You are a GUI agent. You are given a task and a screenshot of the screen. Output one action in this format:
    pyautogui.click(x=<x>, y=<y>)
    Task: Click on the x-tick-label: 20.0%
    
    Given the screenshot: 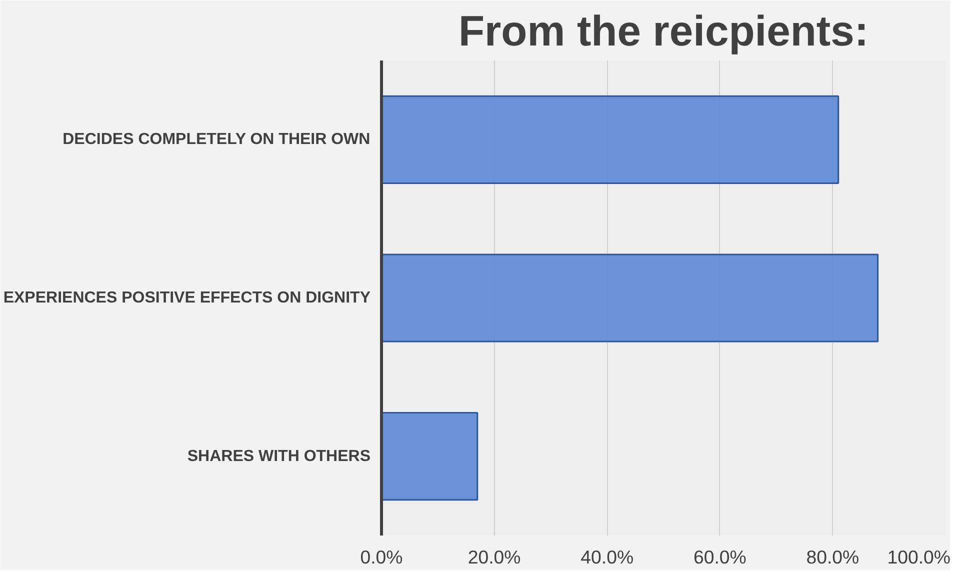 What is the action you would take?
    pyautogui.click(x=494, y=557)
    